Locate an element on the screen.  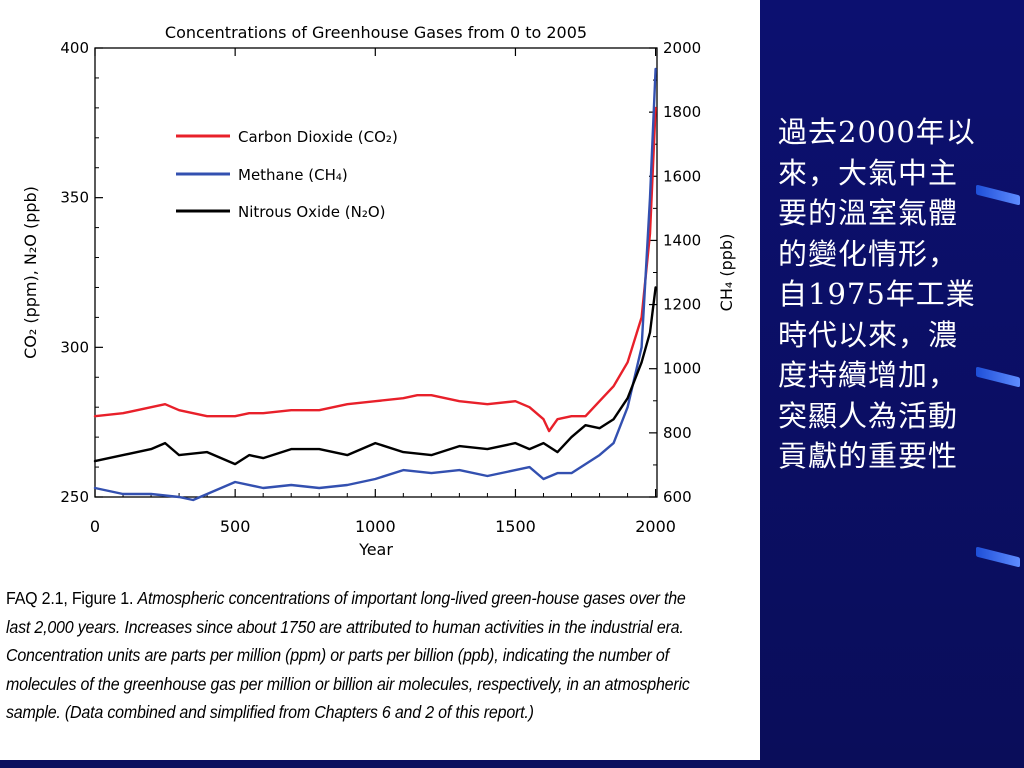
caption-lead: FAQ 2.1, Figure 1. is located at coordinates (70, 598).